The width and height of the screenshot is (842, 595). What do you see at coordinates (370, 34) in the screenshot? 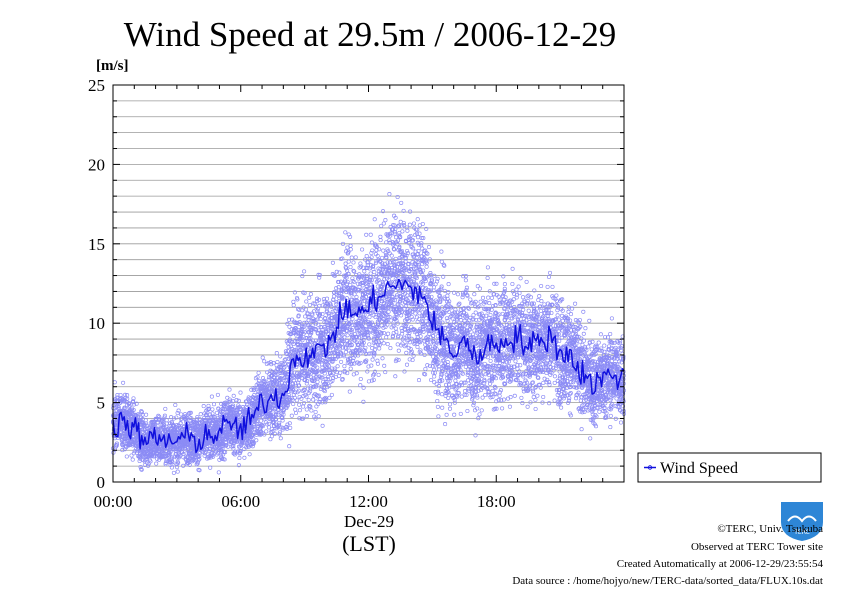
I see `page-title: Wind Speed at 29.5m / 2006-12-29` at bounding box center [370, 34].